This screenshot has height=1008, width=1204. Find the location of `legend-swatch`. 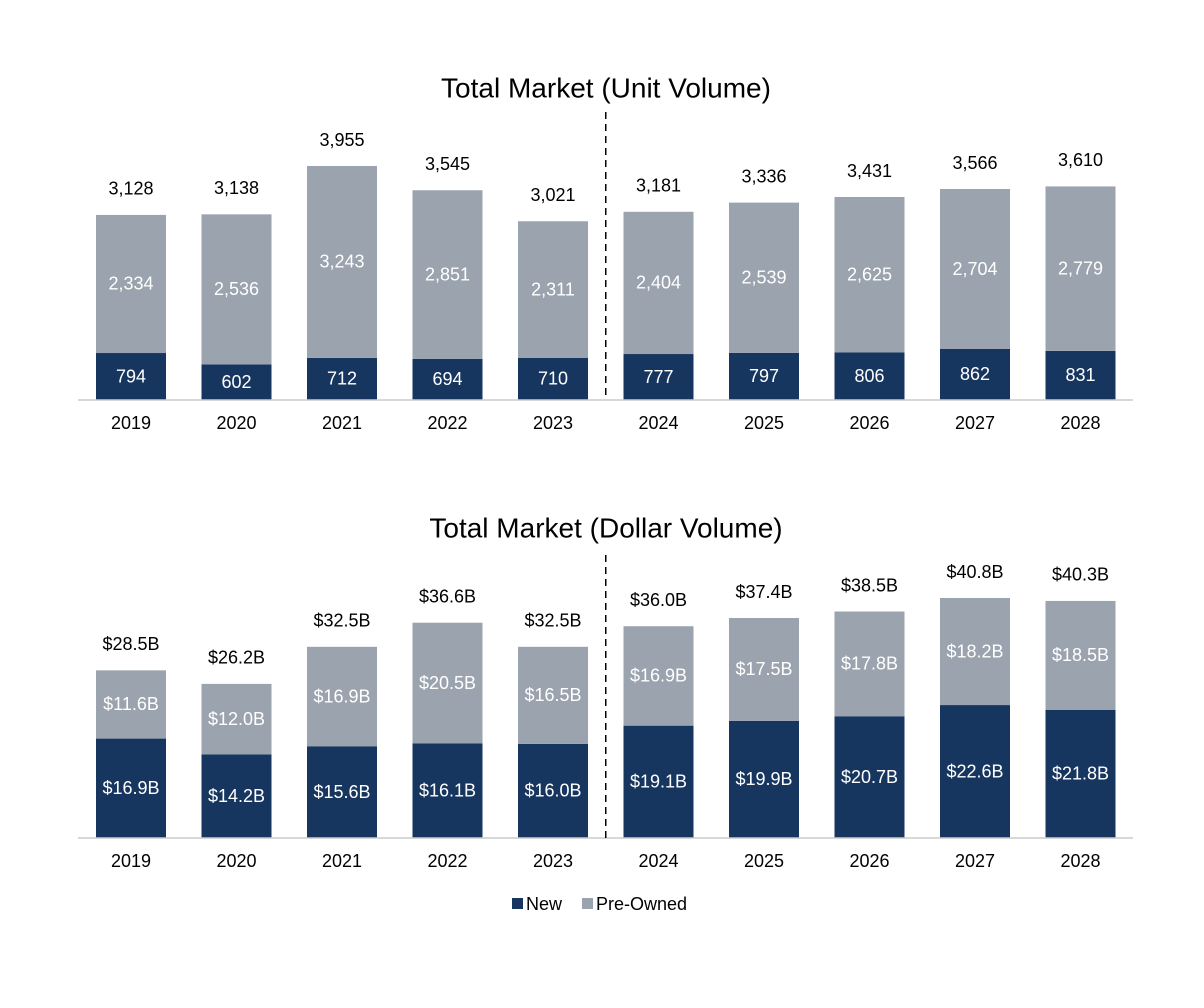

legend-swatch is located at coordinates (588, 903).